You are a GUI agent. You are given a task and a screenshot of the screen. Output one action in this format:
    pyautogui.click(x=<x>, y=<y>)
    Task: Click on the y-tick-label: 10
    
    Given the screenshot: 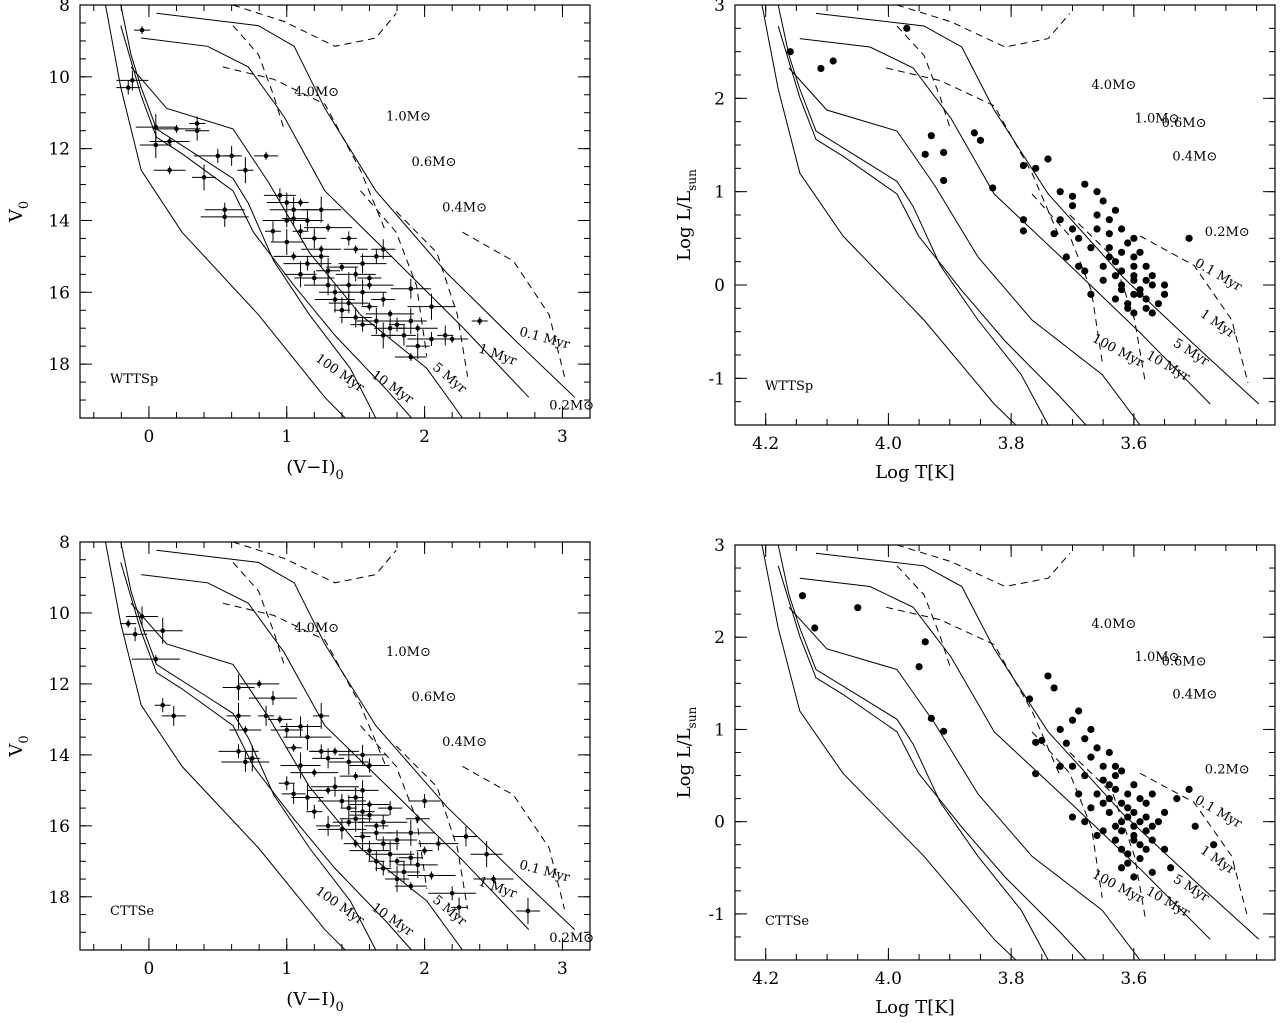 What is the action you would take?
    pyautogui.click(x=59, y=614)
    